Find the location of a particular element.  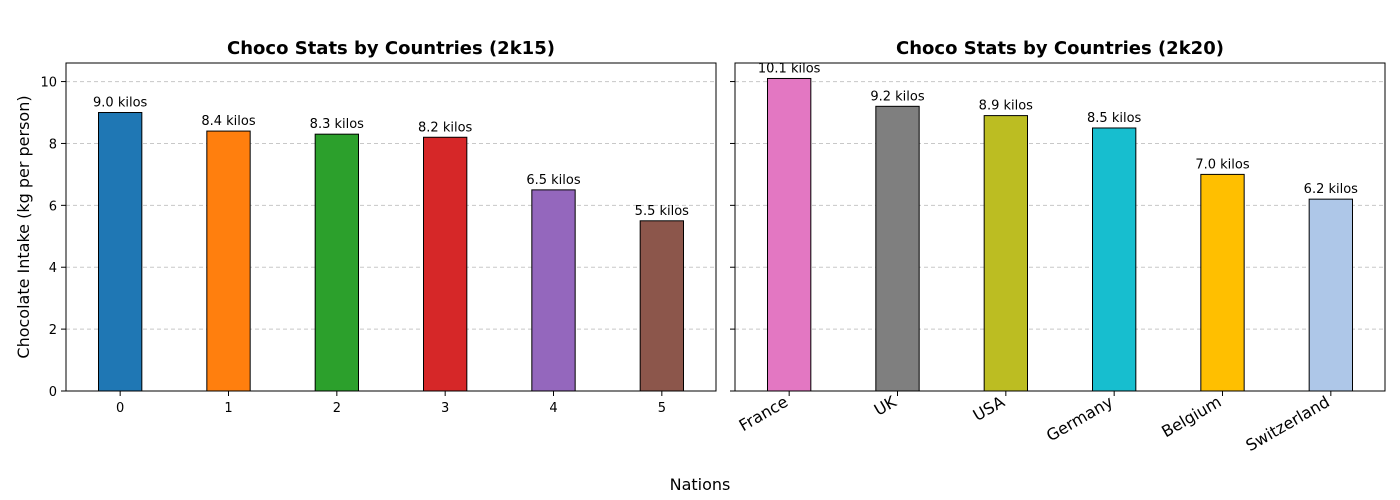

data-label: 10.1 kilos is located at coordinates (789, 68).